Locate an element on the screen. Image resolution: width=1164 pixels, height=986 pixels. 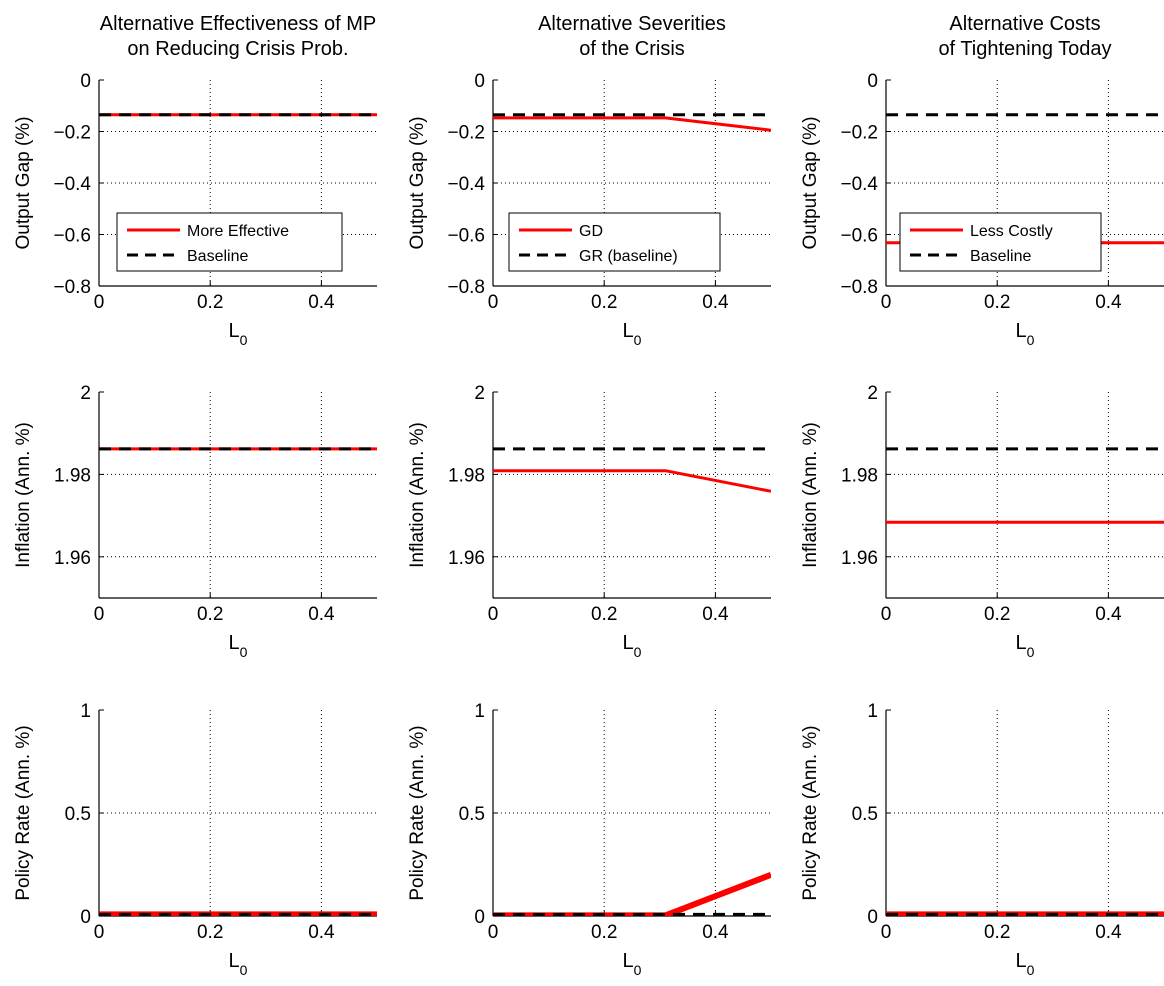
chart-panel-8: 0 0.2 0.4 1 0.5 0 Policy Rate (Ann. %) L0 is located at coordinates (589, 839).